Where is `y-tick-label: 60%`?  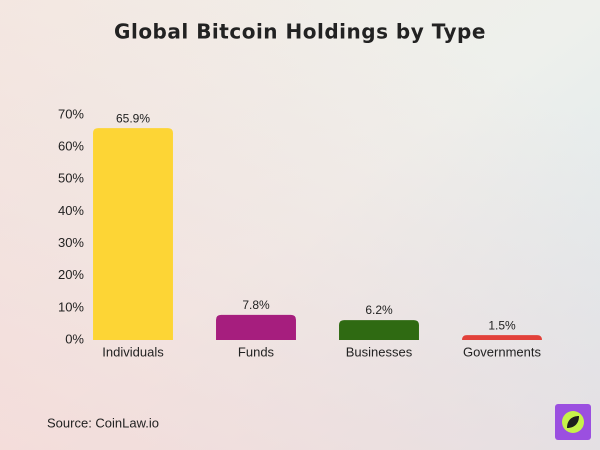
y-tick-label: 60% is located at coordinates (71, 146).